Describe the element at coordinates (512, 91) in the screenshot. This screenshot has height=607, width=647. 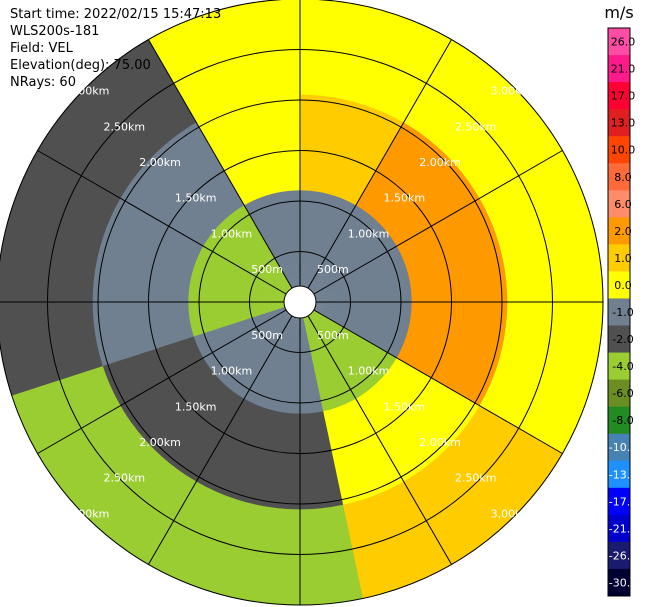
I see `range-ring-label: 3.00km` at that location.